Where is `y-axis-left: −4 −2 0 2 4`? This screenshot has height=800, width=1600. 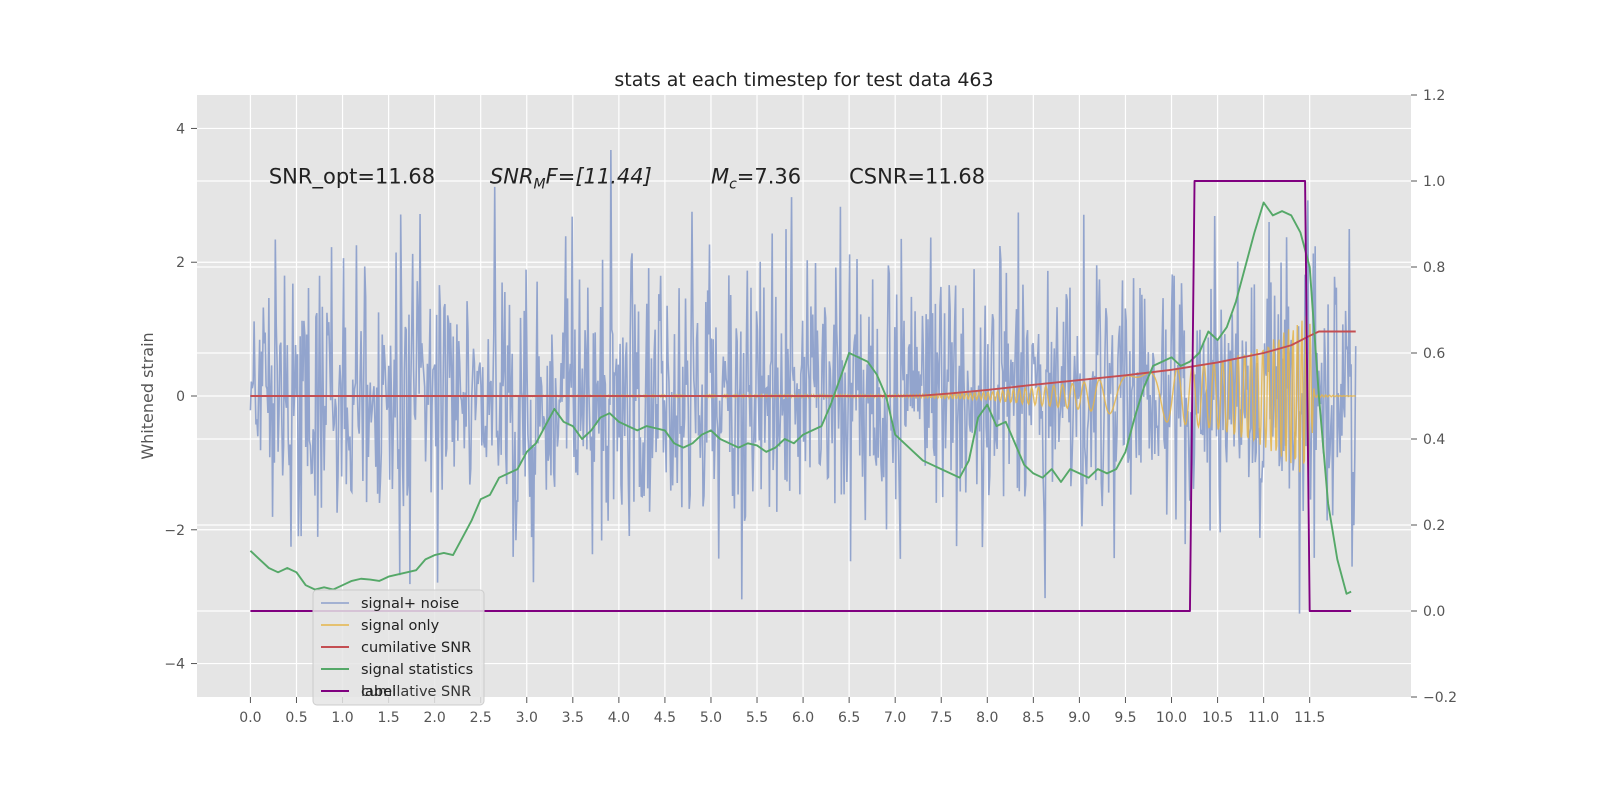
y-axis-left: −4 −2 0 2 4 is located at coordinates (180, 397).